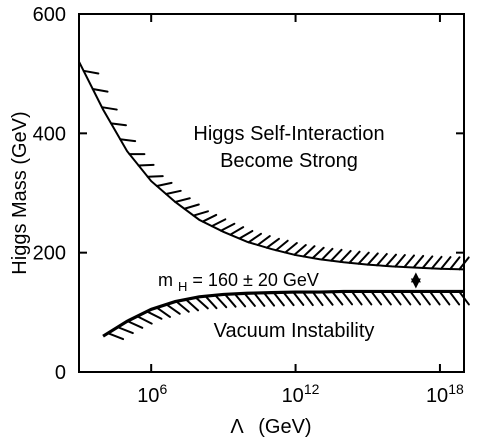  Describe the element at coordinates (445, 394) in the screenshot. I see `x-tick-label-2: 1018` at that location.